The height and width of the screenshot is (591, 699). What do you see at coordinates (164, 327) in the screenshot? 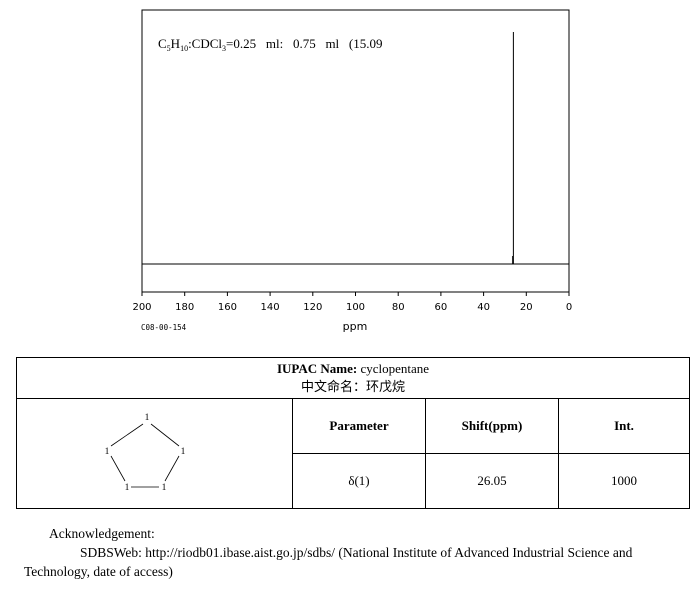
I see `chart-code: C08-00-154` at bounding box center [164, 327].